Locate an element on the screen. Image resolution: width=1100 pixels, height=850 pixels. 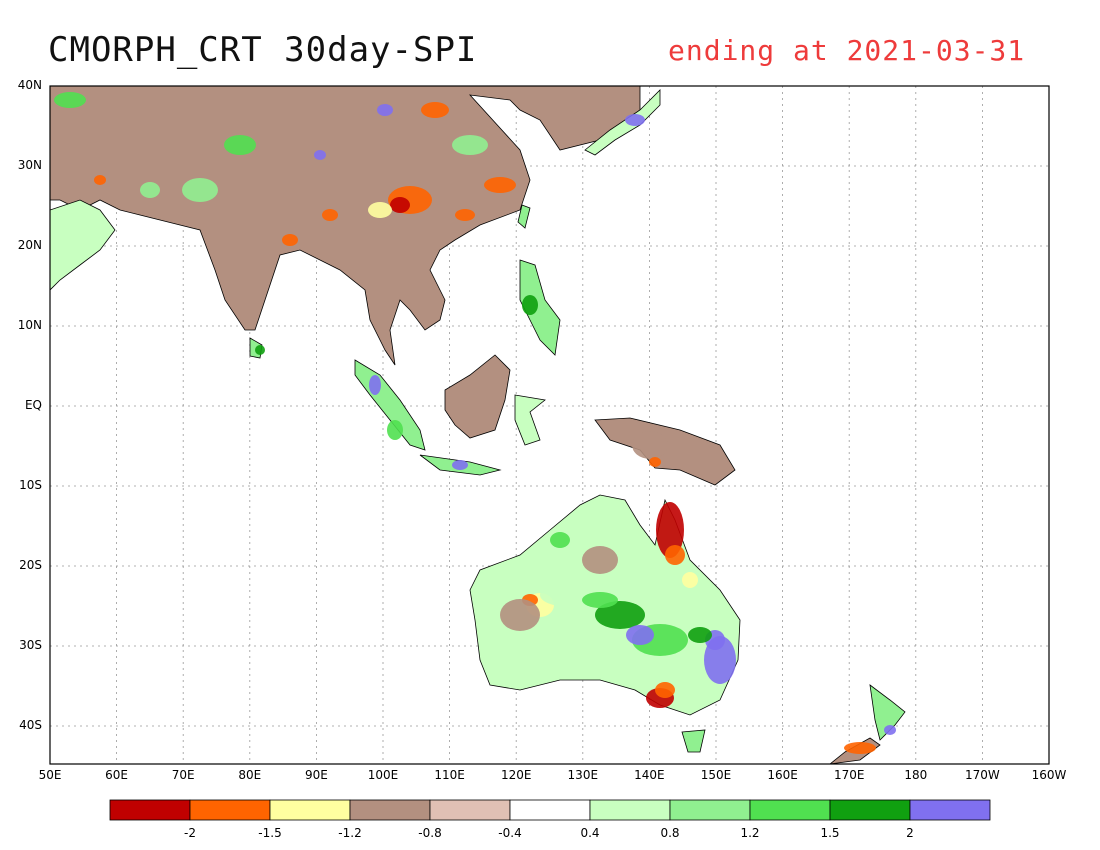
colorbar-tick-label: -2 is located at coordinates (190, 833).